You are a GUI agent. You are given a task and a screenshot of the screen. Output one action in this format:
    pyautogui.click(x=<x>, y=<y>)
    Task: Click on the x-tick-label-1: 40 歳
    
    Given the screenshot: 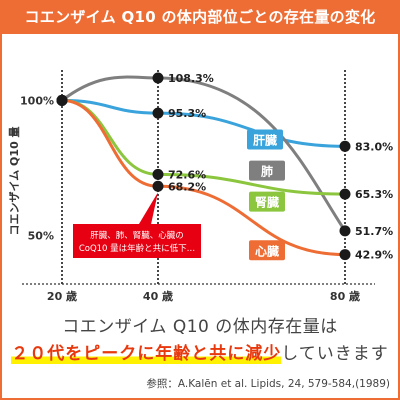 What is the action you would take?
    pyautogui.click(x=158, y=296)
    